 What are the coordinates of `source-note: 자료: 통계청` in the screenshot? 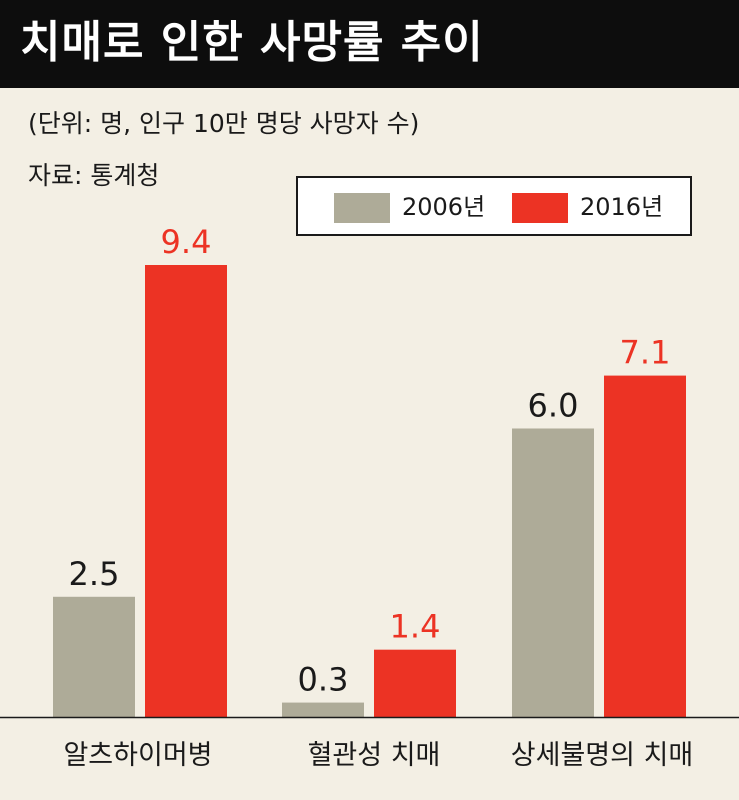 It's located at (94, 175).